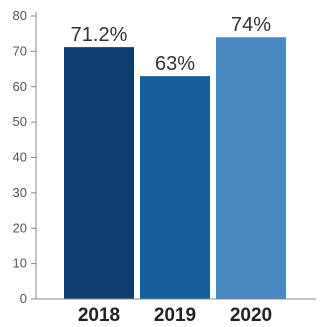 Image resolution: width=320 pixels, height=327 pixels. Describe the element at coordinates (251, 25) in the screenshot. I see `data-label-2020: 74%` at that location.